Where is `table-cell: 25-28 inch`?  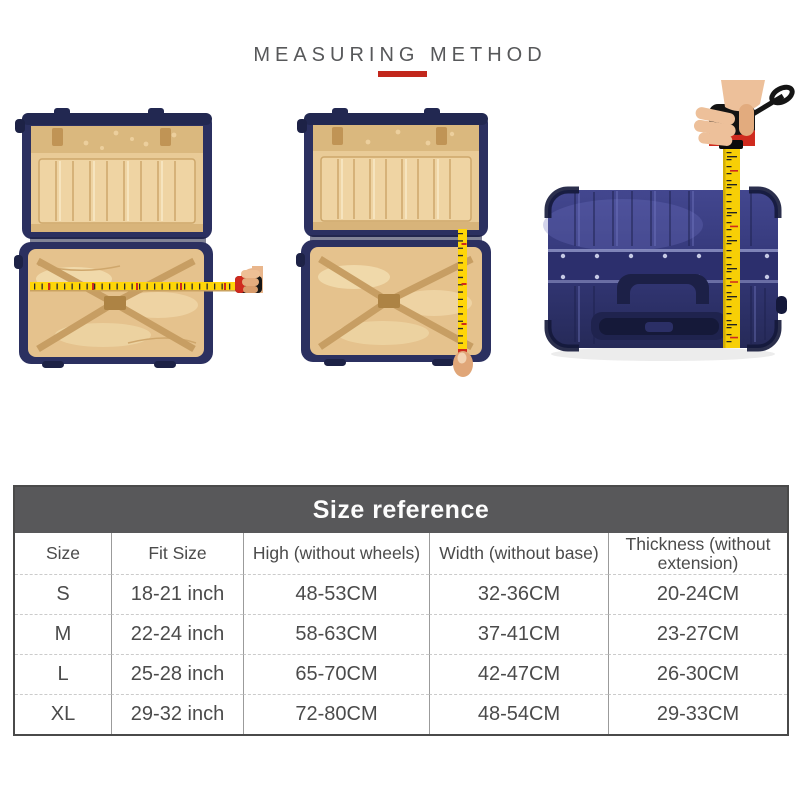 table-cell: 25-28 inch is located at coordinates (177, 674).